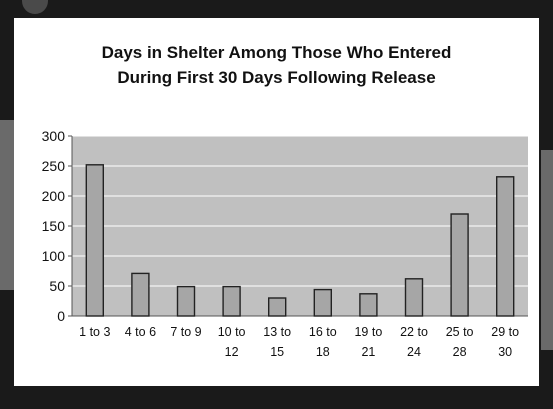 This screenshot has height=409, width=553. What do you see at coordinates (185, 332) in the screenshot?
I see `x-tick-label: 7 to 9` at bounding box center [185, 332].